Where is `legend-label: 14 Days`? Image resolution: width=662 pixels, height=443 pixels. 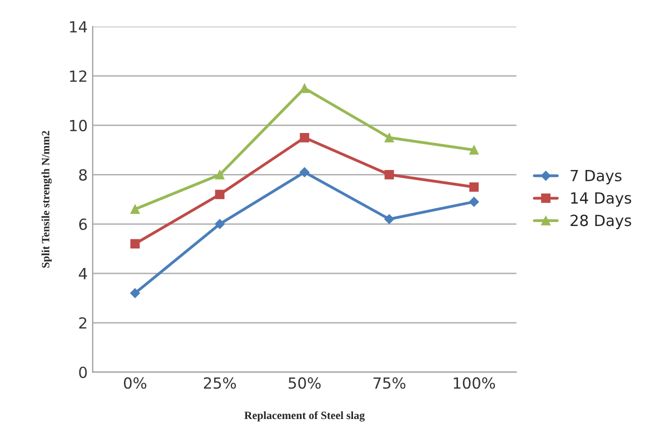 legend-label: 14 Days is located at coordinates (601, 199).